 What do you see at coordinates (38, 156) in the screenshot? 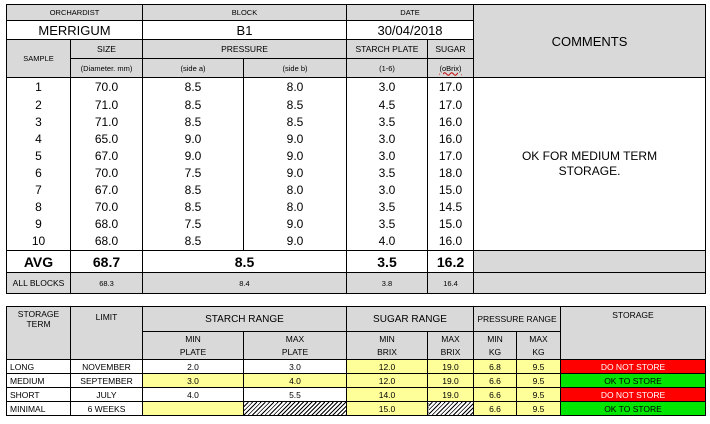
I see `sample-number: 5` at bounding box center [38, 156].